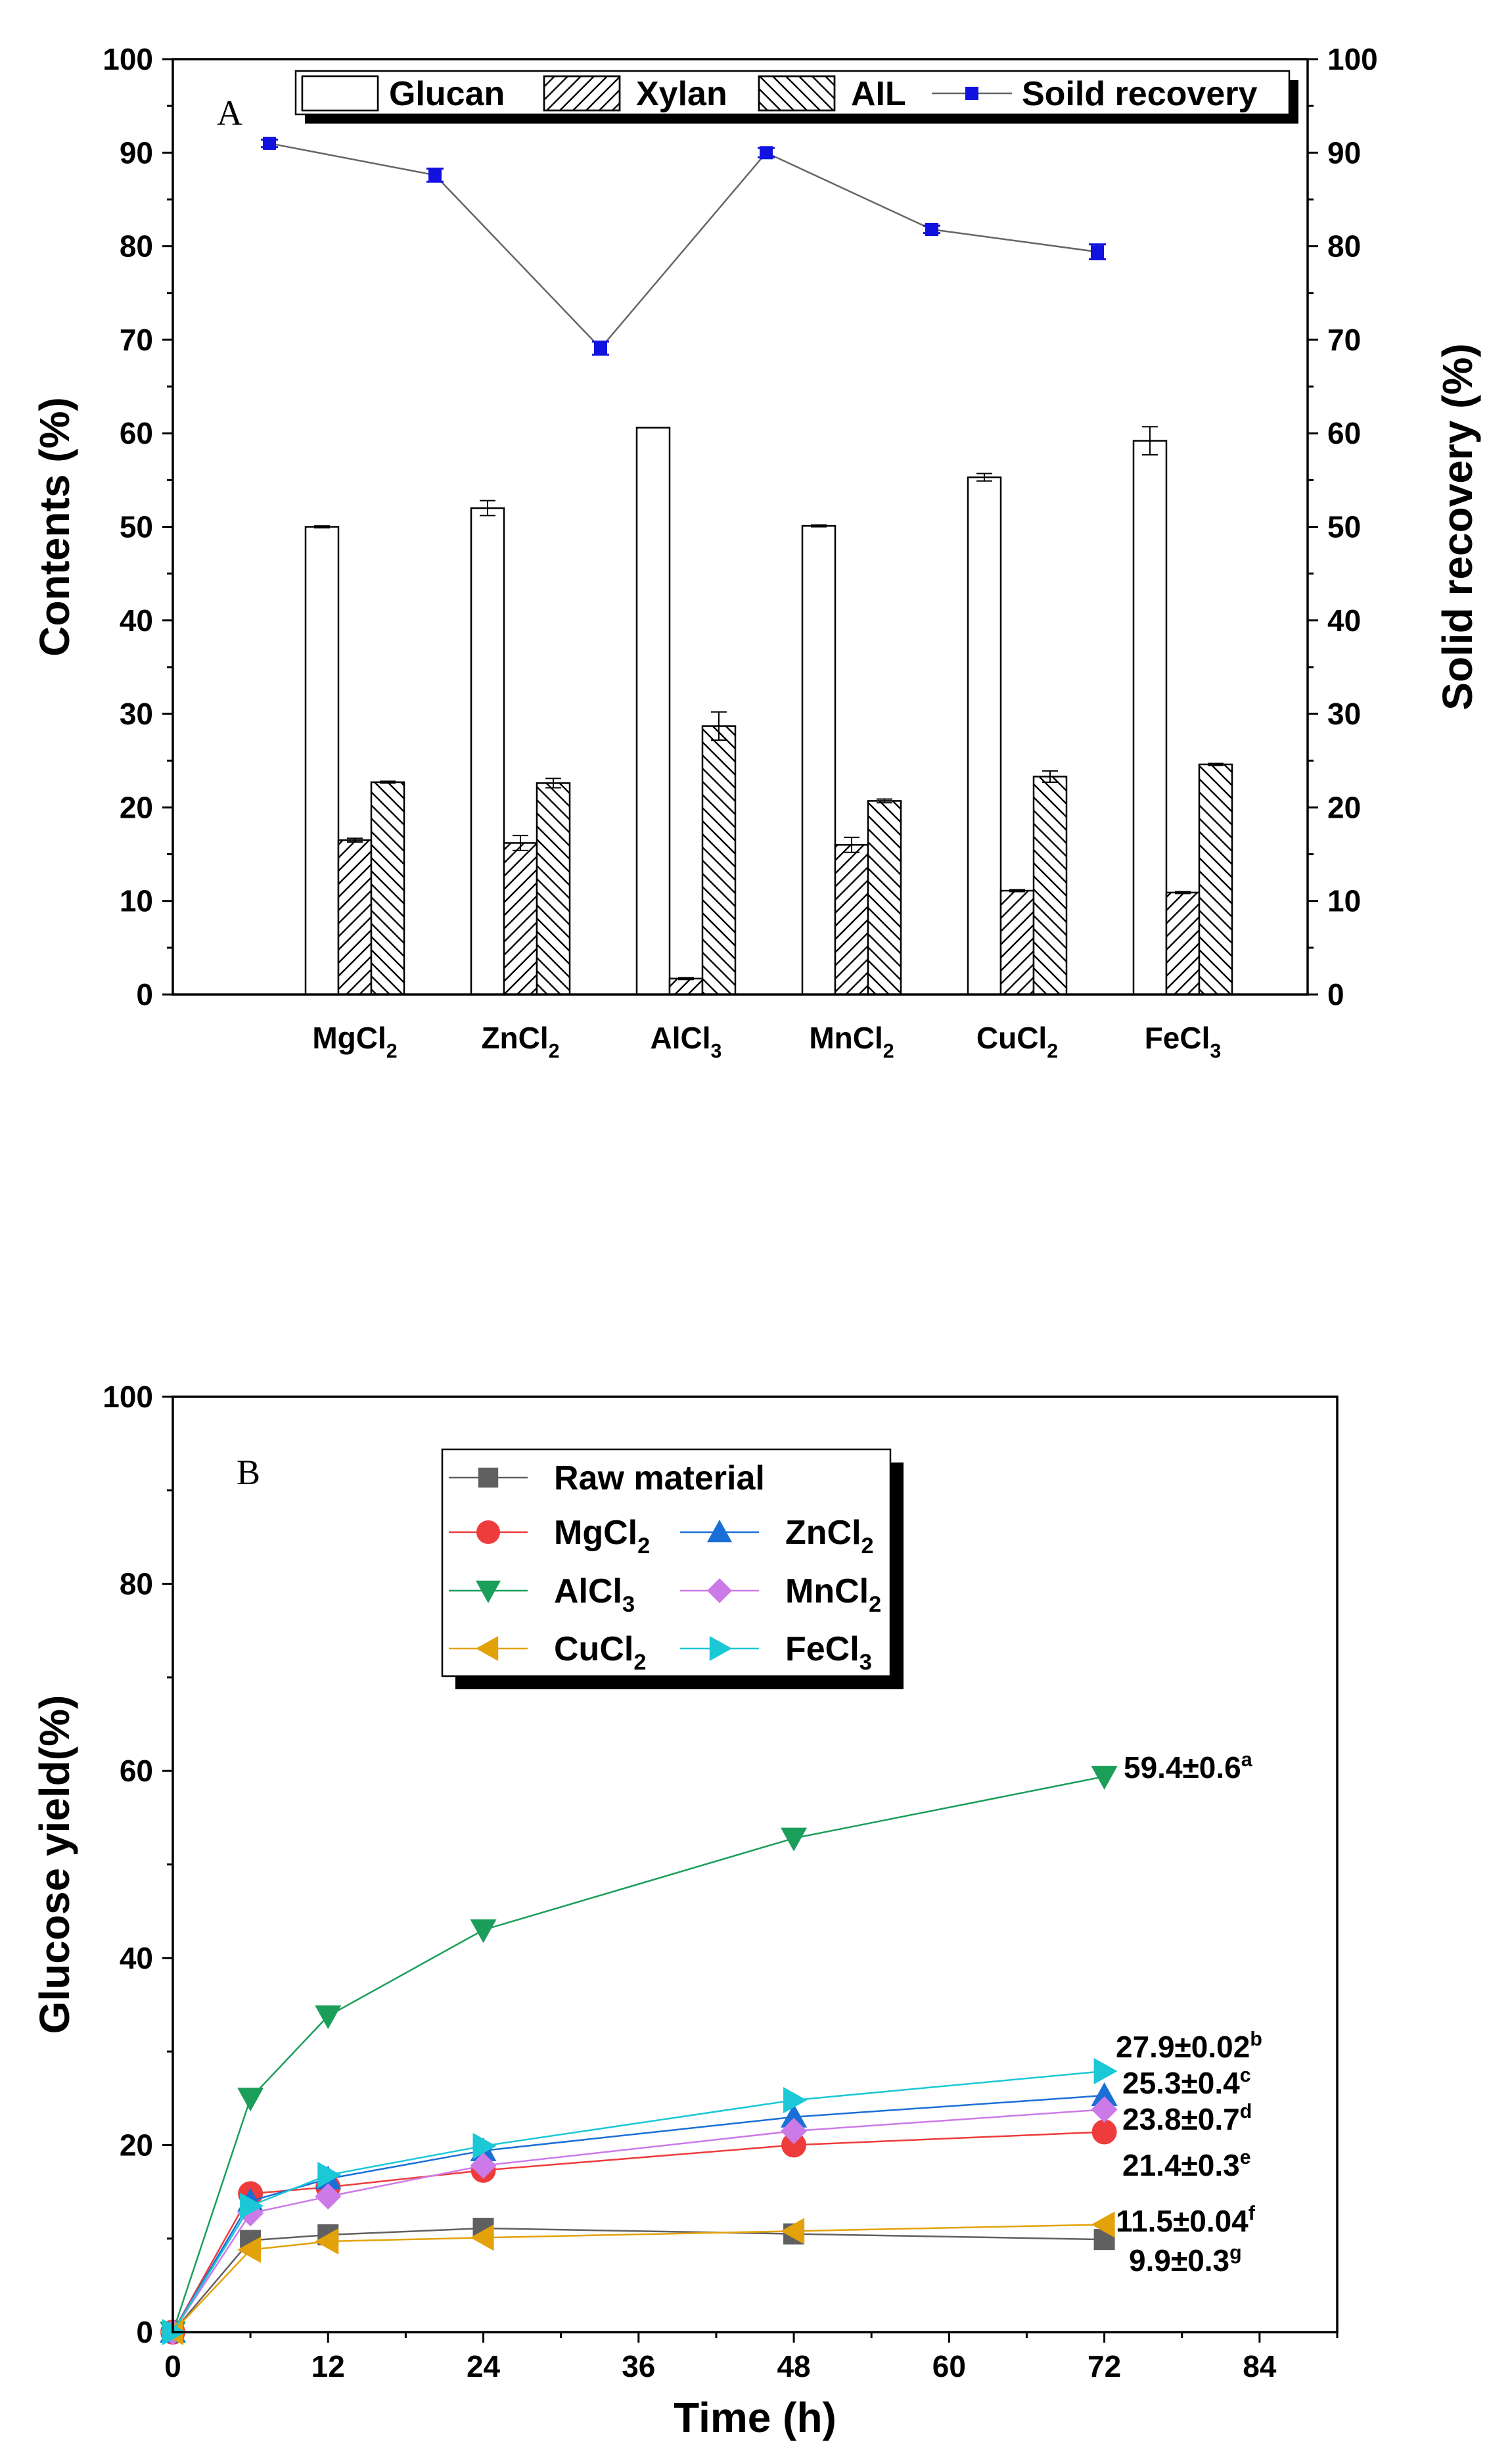 This screenshot has width=1512, height=2457. I want to click on x-category-label-text: AlCl, so click(681, 1038).